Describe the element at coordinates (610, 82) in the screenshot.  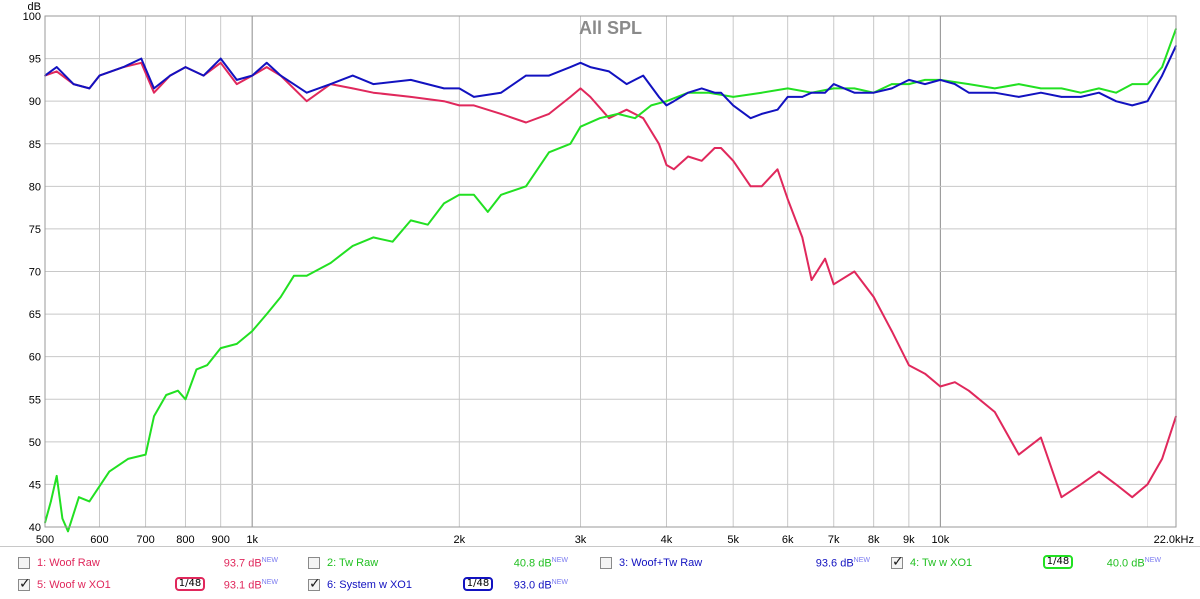
I see `series-line-system-w-xo1` at that location.